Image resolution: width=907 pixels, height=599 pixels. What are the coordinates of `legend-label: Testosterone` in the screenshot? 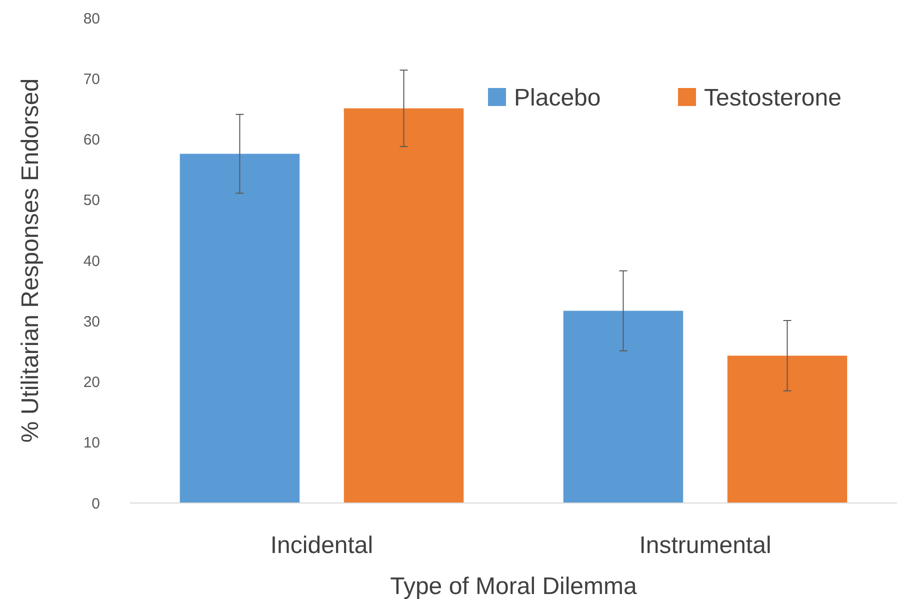 It's located at (773, 98).